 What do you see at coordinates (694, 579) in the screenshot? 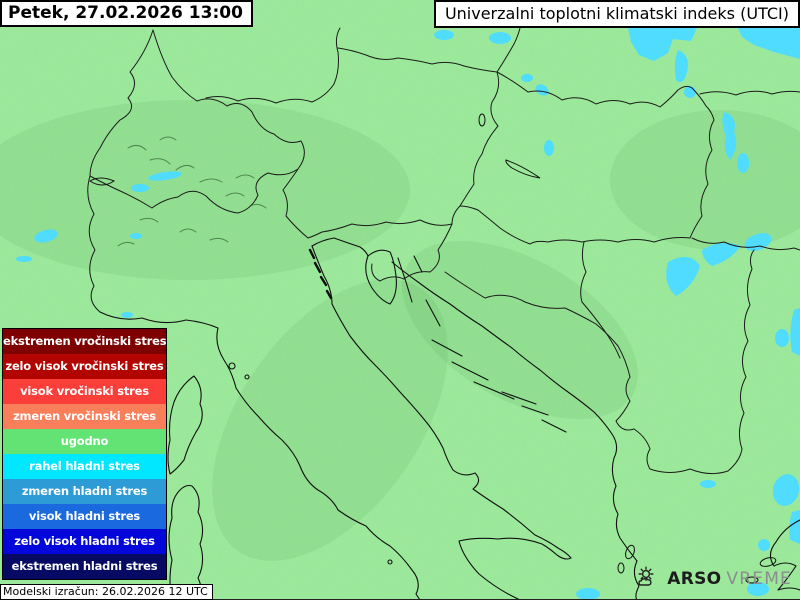
I see `logo-brand-text: ARSO` at bounding box center [694, 579].